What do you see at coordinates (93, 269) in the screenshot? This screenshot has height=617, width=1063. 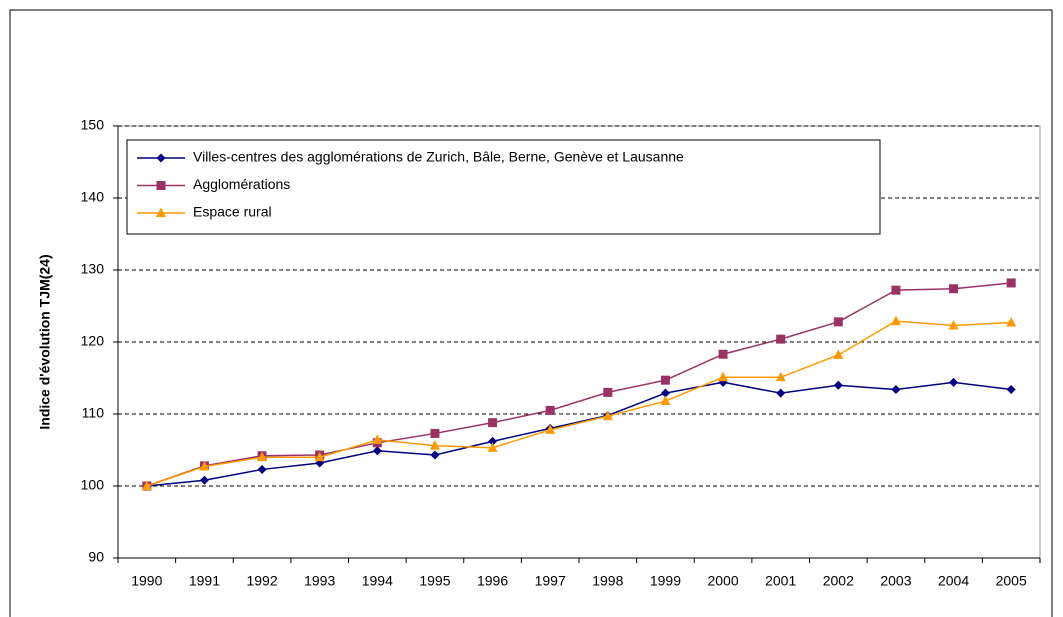 I see `y-tick-label: 130` at bounding box center [93, 269].